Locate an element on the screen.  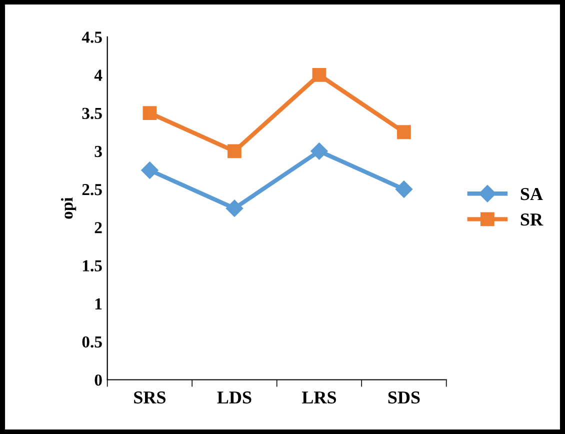
legend-label: SR is located at coordinates (532, 220).